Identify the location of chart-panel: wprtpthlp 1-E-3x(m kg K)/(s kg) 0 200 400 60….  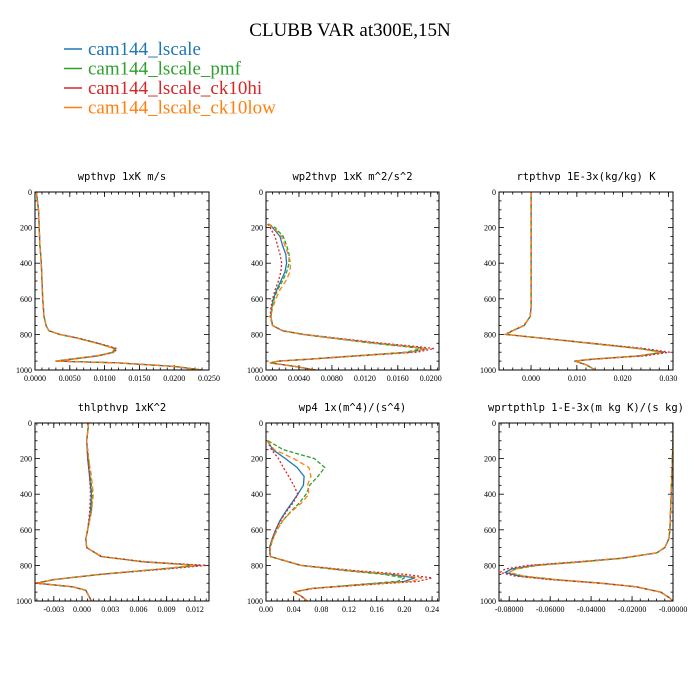
(583, 508).